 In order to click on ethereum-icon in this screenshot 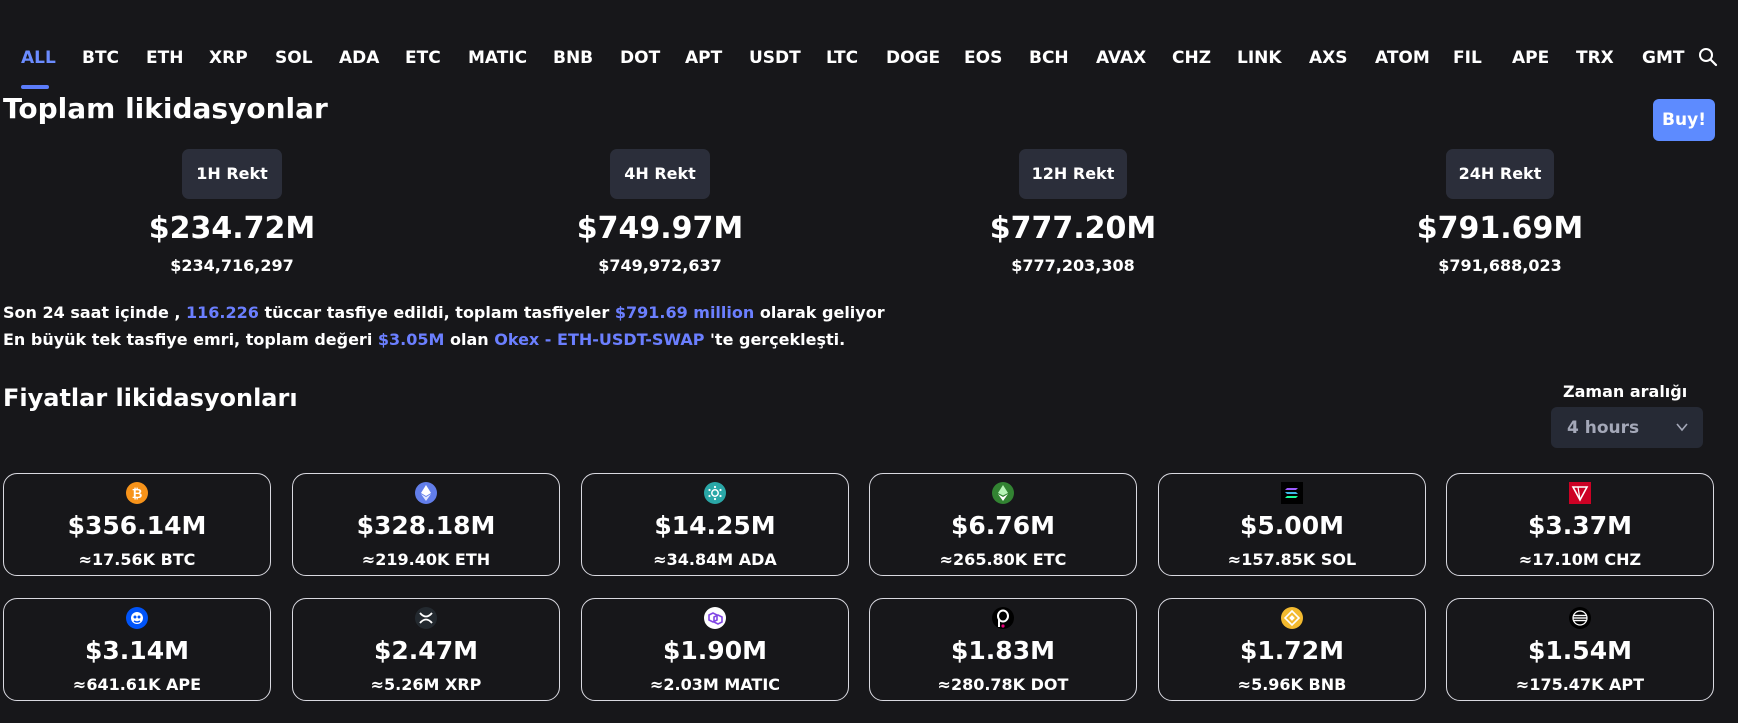, I will do `click(426, 493)`.